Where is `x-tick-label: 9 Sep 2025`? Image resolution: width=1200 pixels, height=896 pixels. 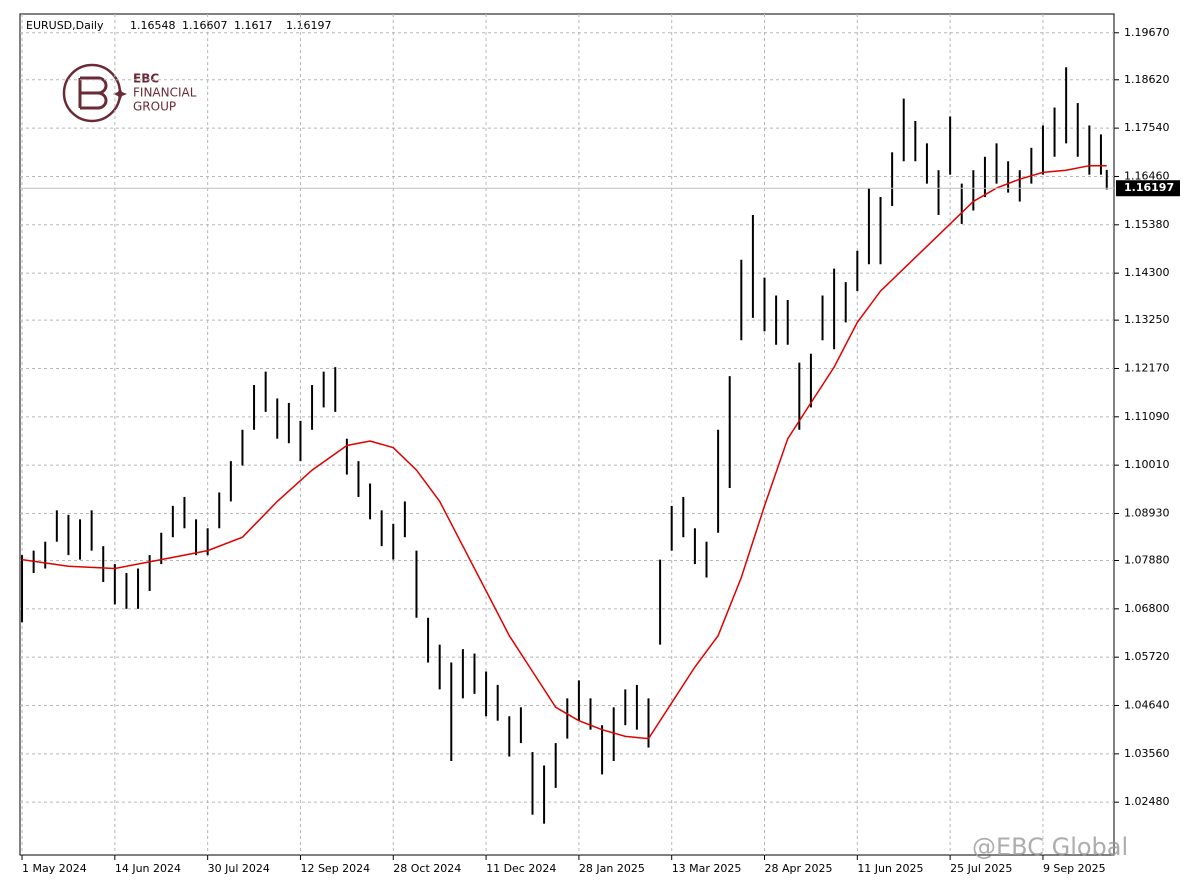 x-tick-label: 9 Sep 2025 is located at coordinates (1074, 868).